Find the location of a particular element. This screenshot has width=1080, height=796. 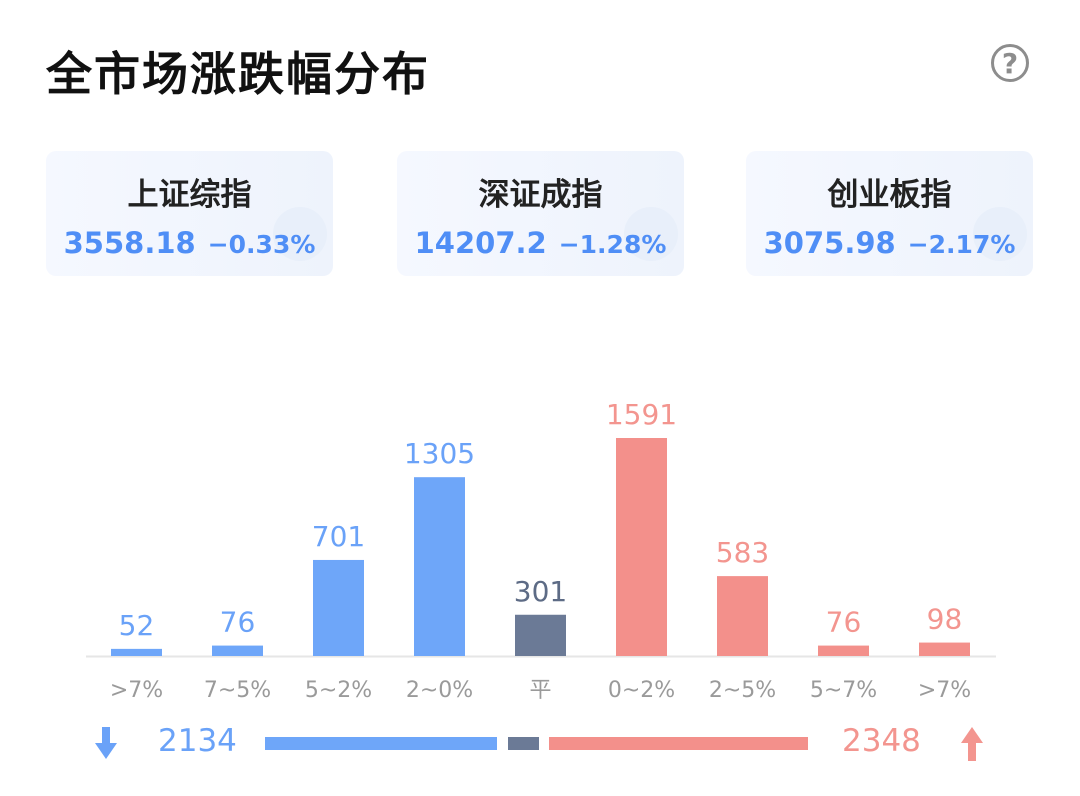

index-change: −1.28% is located at coordinates (612, 244).